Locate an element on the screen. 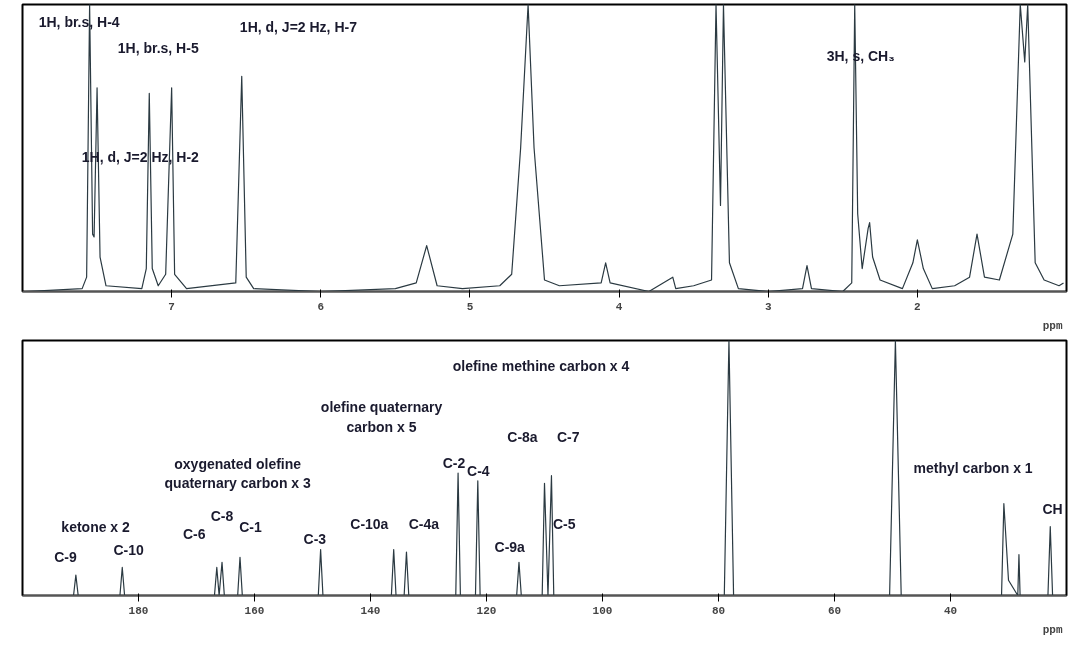 The height and width of the screenshot is (646, 1072). annotation: C-10a is located at coordinates (369, 524).